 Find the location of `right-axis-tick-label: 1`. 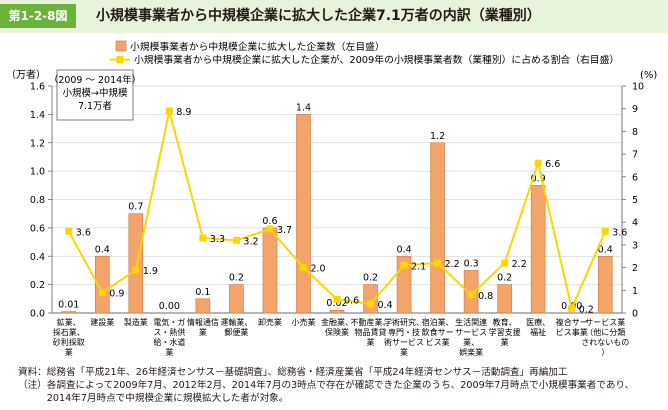

right-axis-tick-label: 1 is located at coordinates (635, 291).